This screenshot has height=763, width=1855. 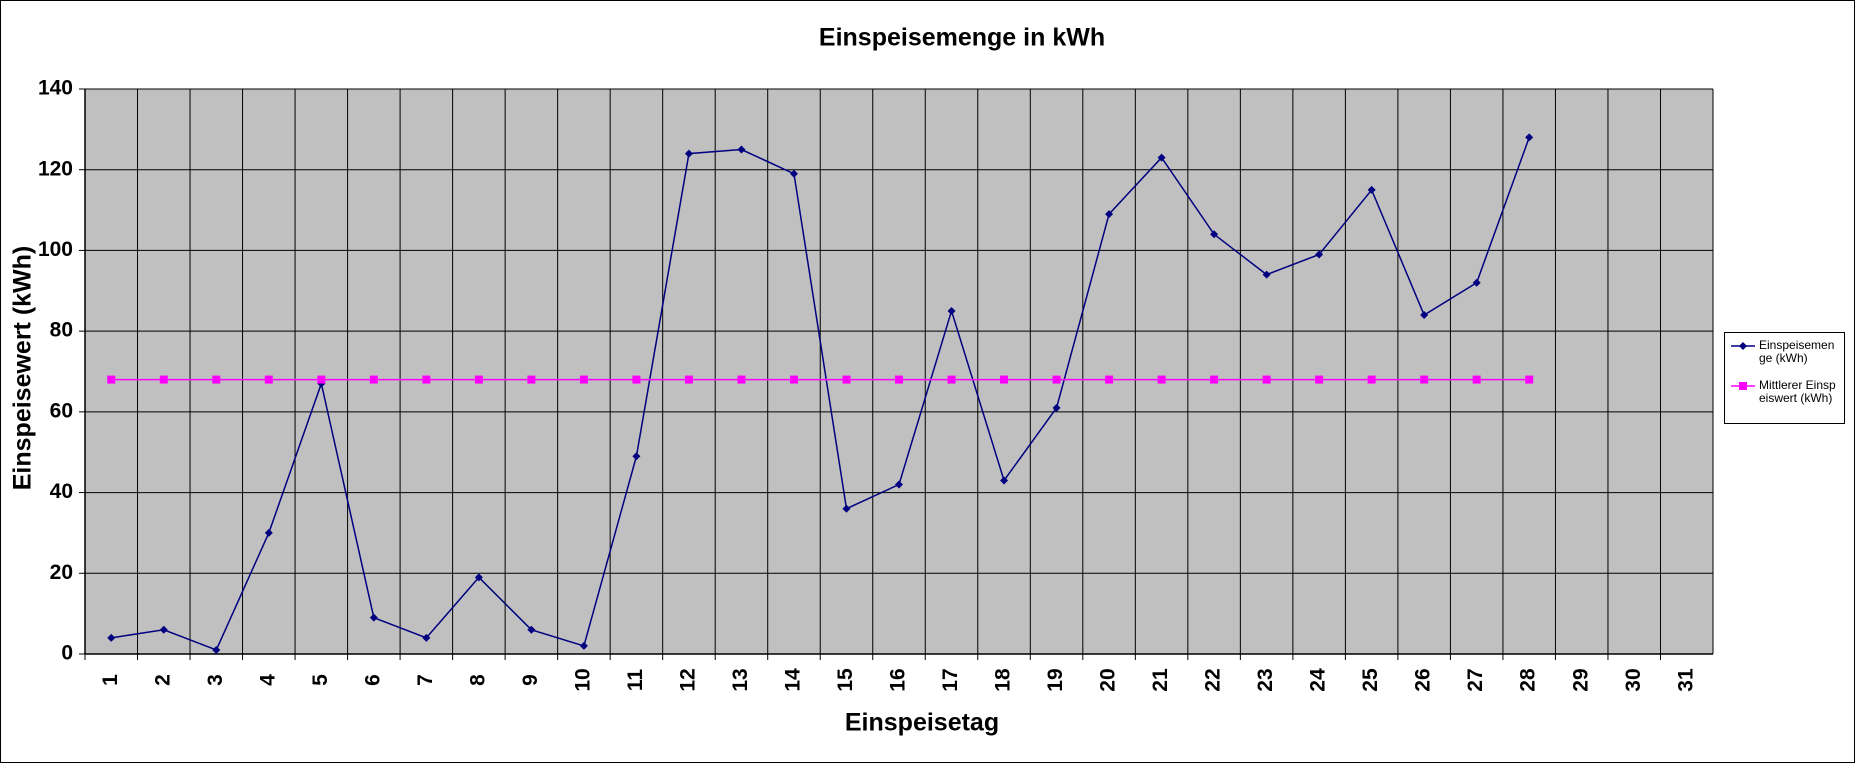 What do you see at coordinates (1055, 679) in the screenshot?
I see `x-tick-label: 19` at bounding box center [1055, 679].